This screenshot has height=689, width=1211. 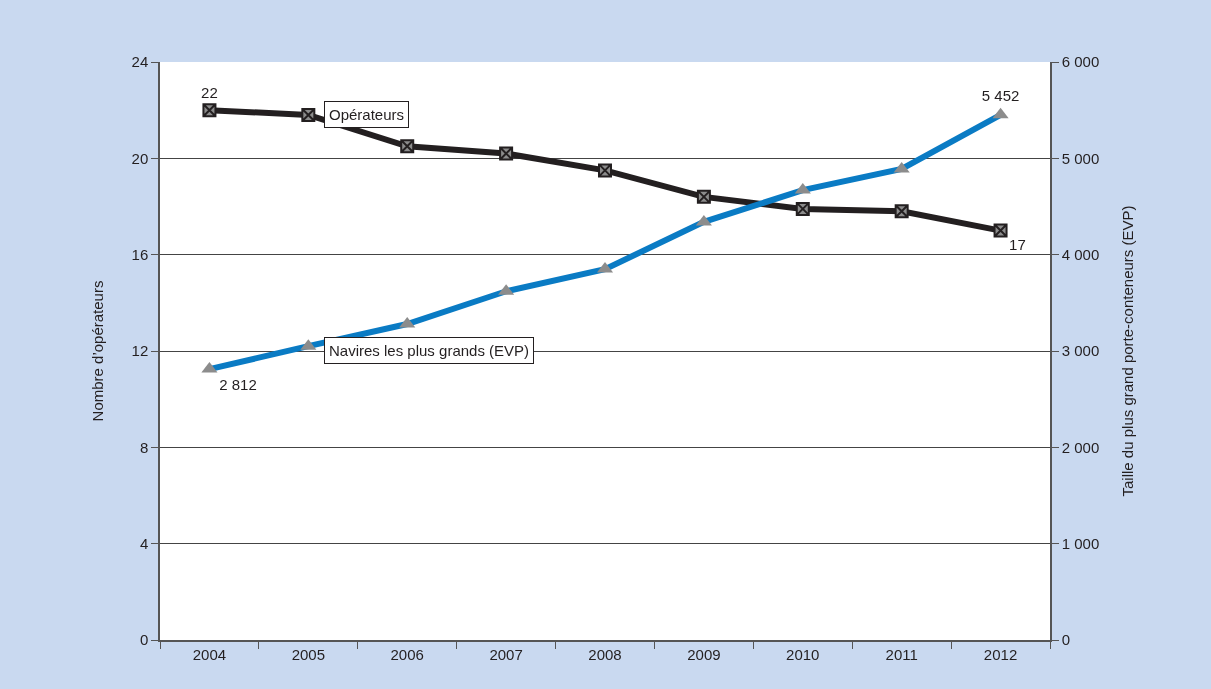 I want to click on y-axis-title: Nombre d’opérateurs, so click(x=98, y=351).